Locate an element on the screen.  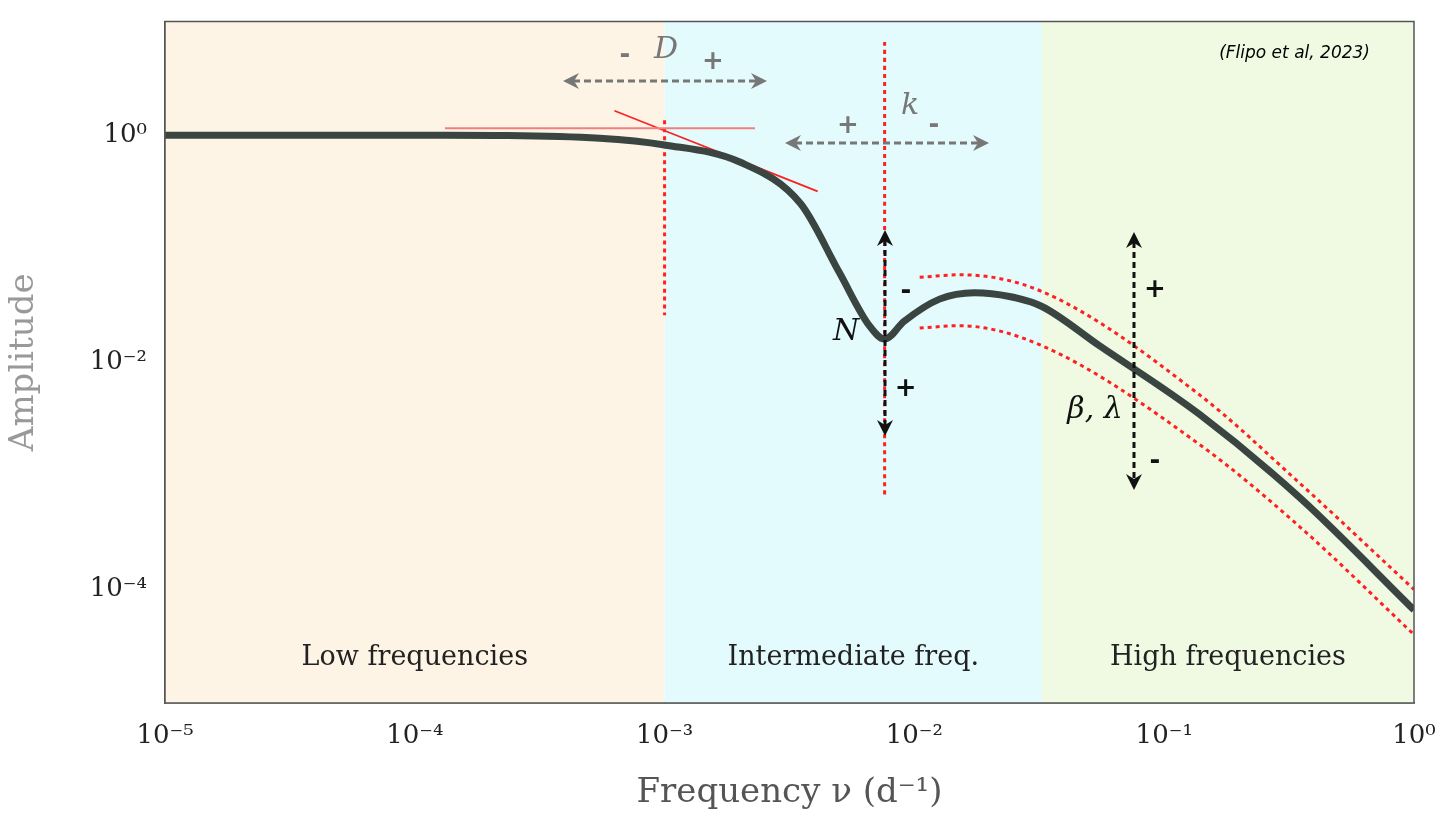
annotation: D is located at coordinates (665, 47).